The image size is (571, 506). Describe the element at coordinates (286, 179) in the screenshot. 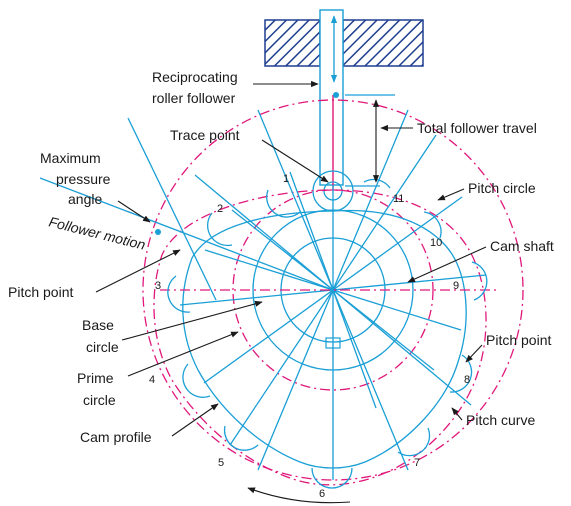

I see `position-1: 1` at that location.